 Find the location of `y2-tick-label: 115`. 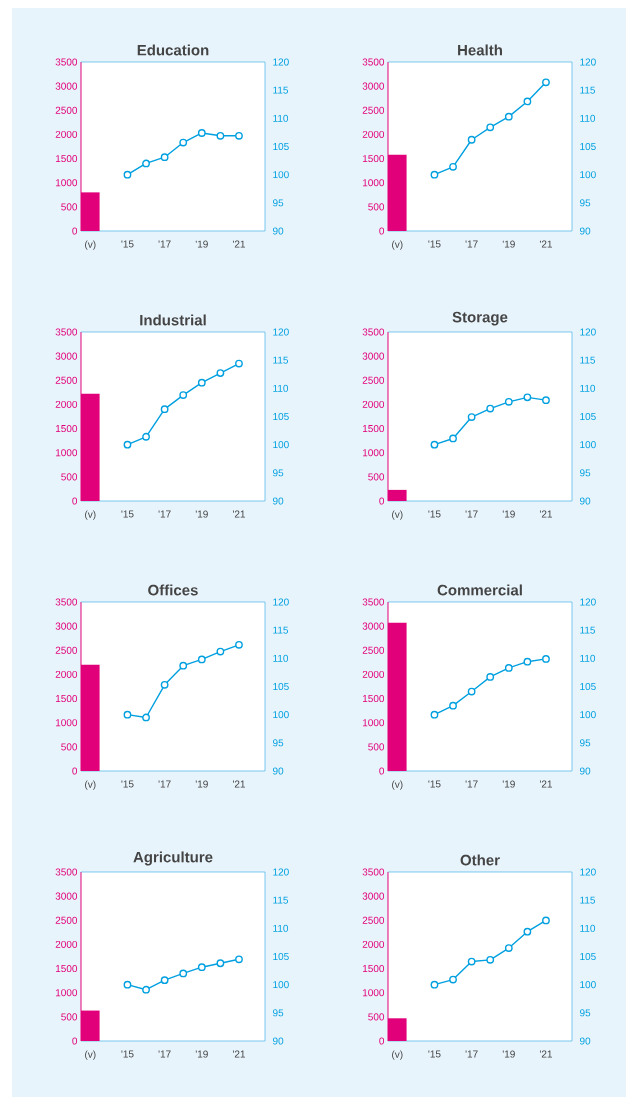

y2-tick-label: 115 is located at coordinates (588, 360).